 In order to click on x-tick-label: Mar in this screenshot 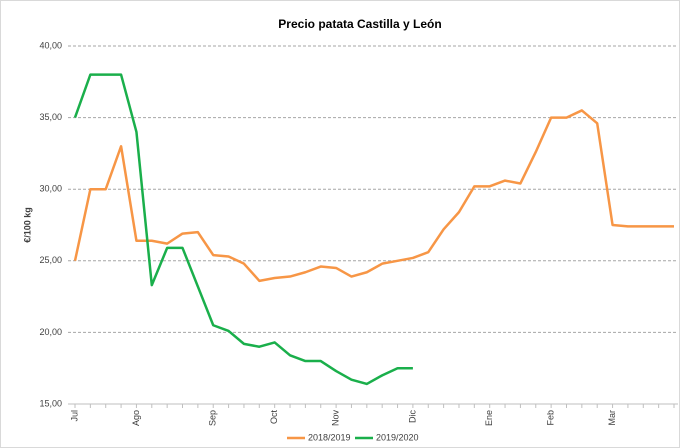, I will do `click(612, 418)`.